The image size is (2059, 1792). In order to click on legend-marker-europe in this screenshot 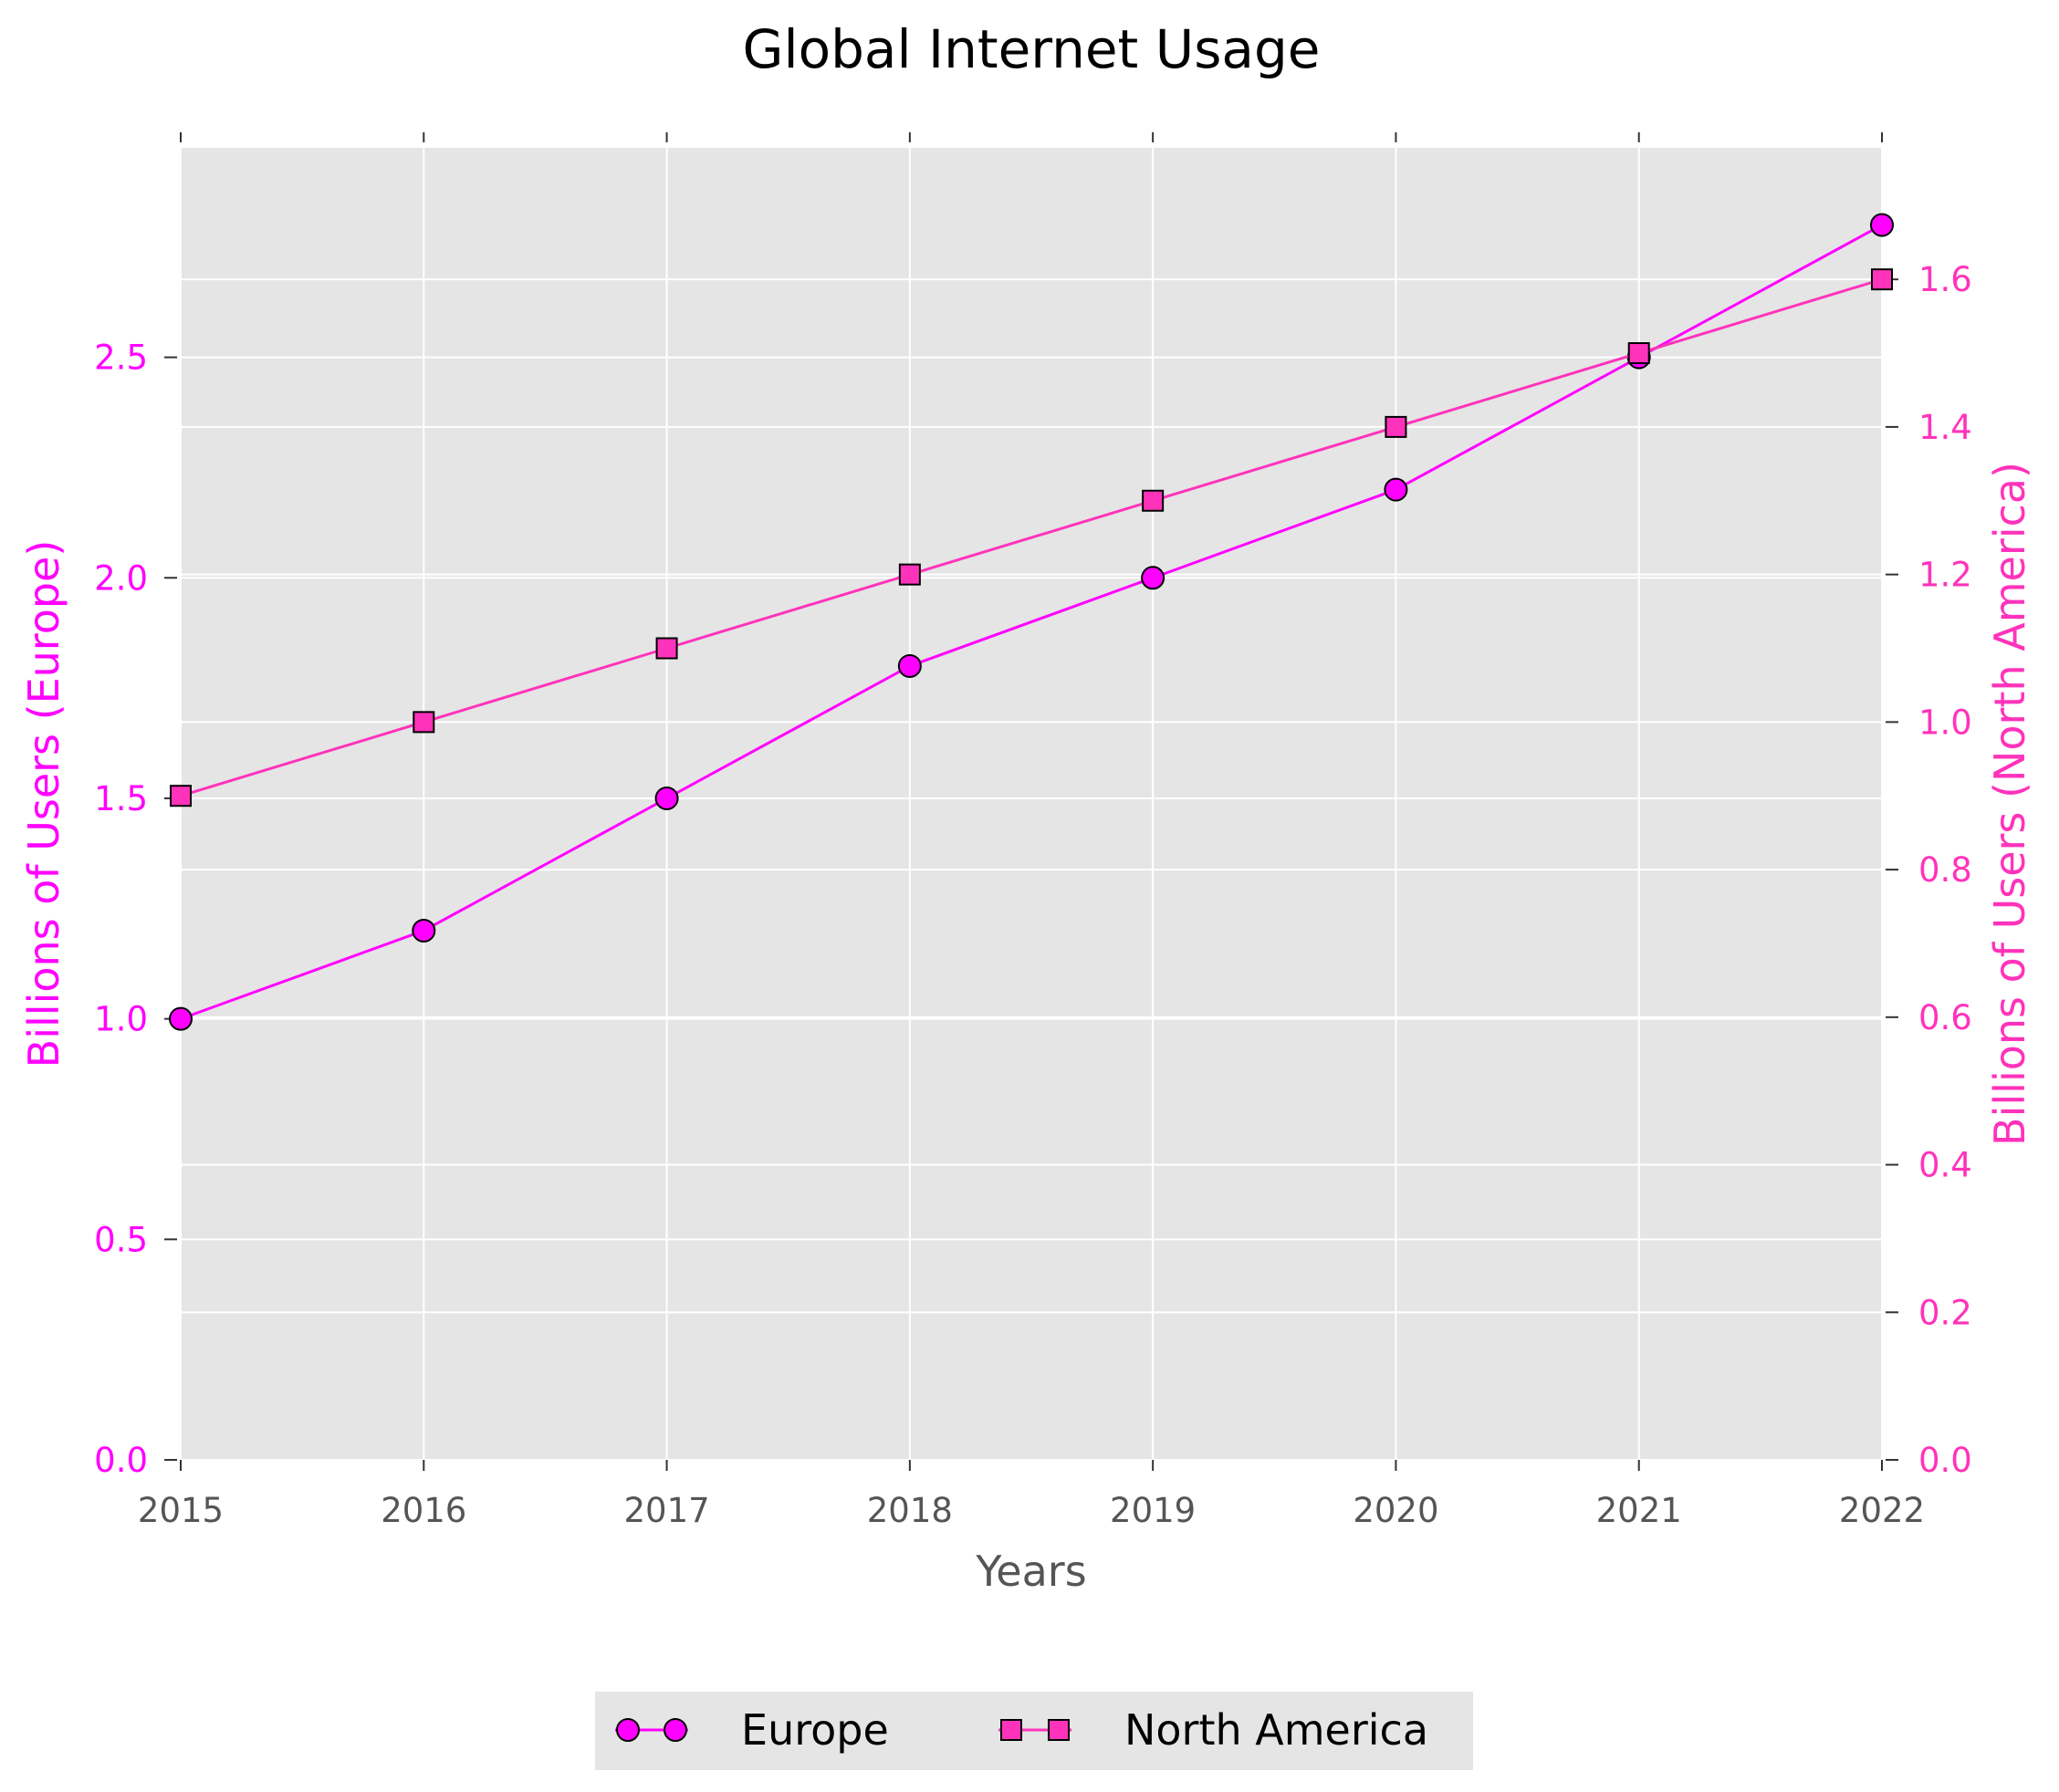, I will do `click(628, 1730)`.